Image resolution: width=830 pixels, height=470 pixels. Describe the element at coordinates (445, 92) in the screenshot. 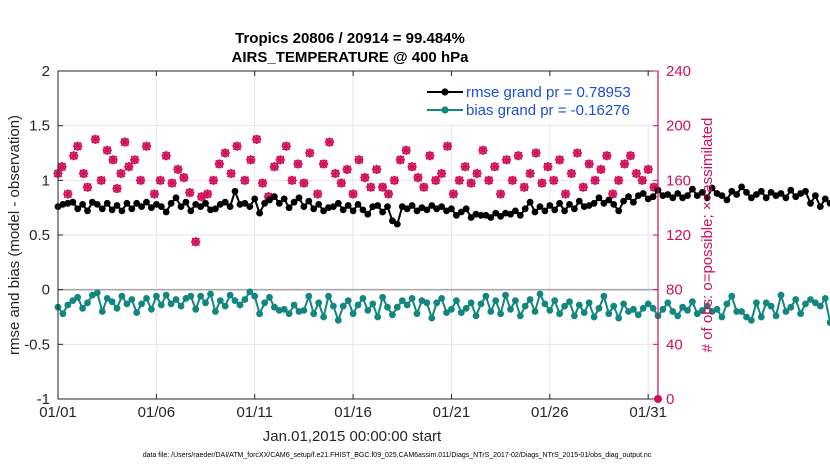

I see `legend-rmse-marker` at that location.